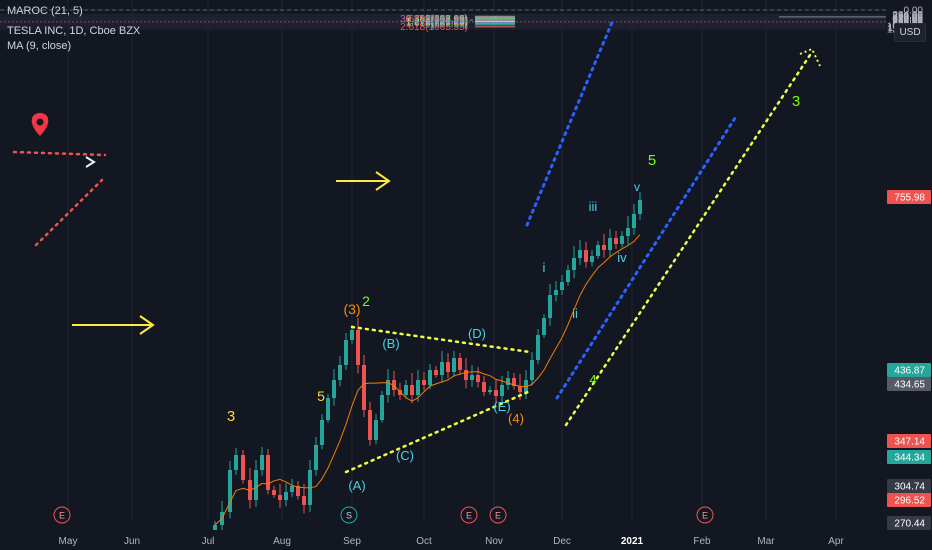 This screenshot has height=550, width=932. I want to click on fib-label-8: 0.618(554.03), so click(437, 19).